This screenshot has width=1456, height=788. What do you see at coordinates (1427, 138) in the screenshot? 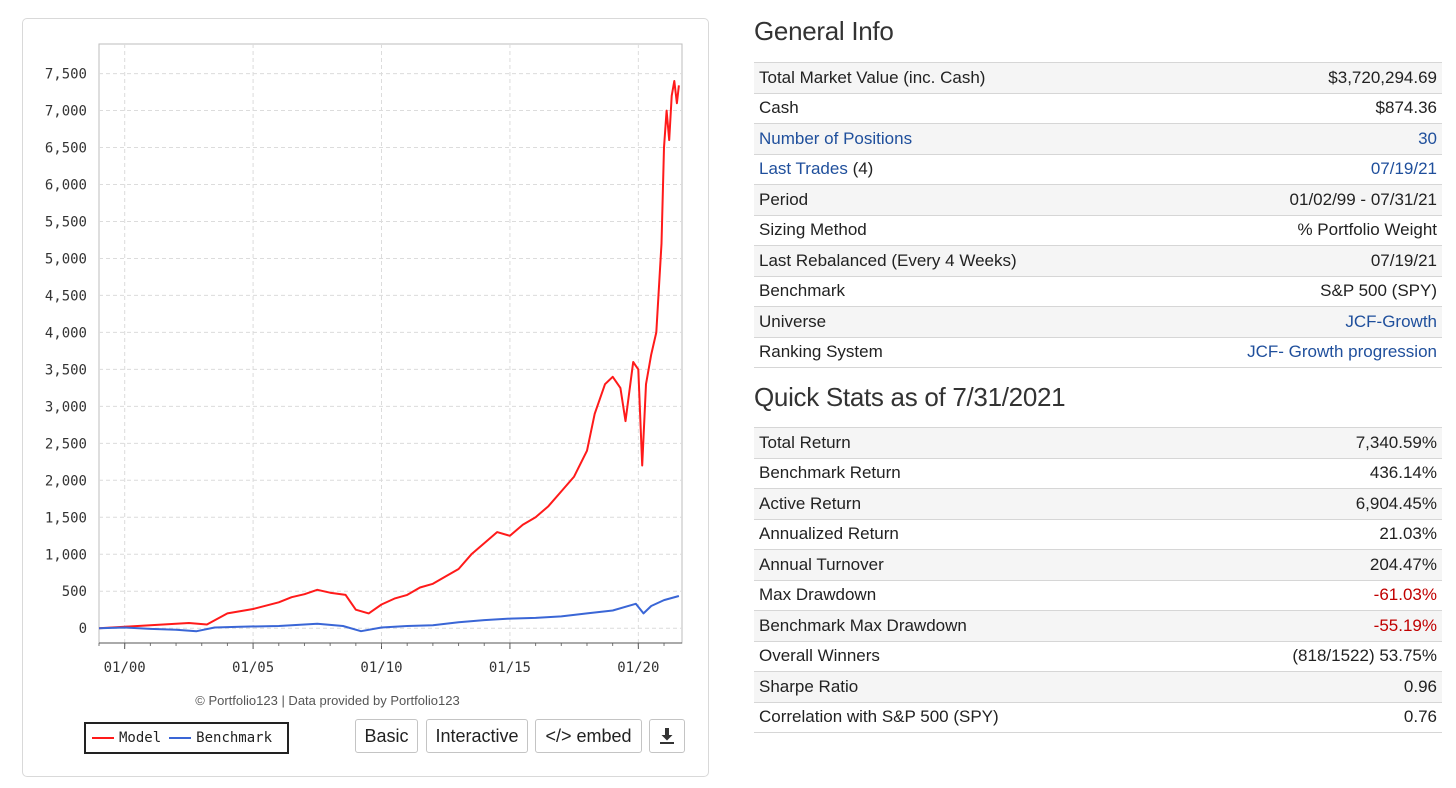
I see `number-of-positions-value-link: 30` at bounding box center [1427, 138].